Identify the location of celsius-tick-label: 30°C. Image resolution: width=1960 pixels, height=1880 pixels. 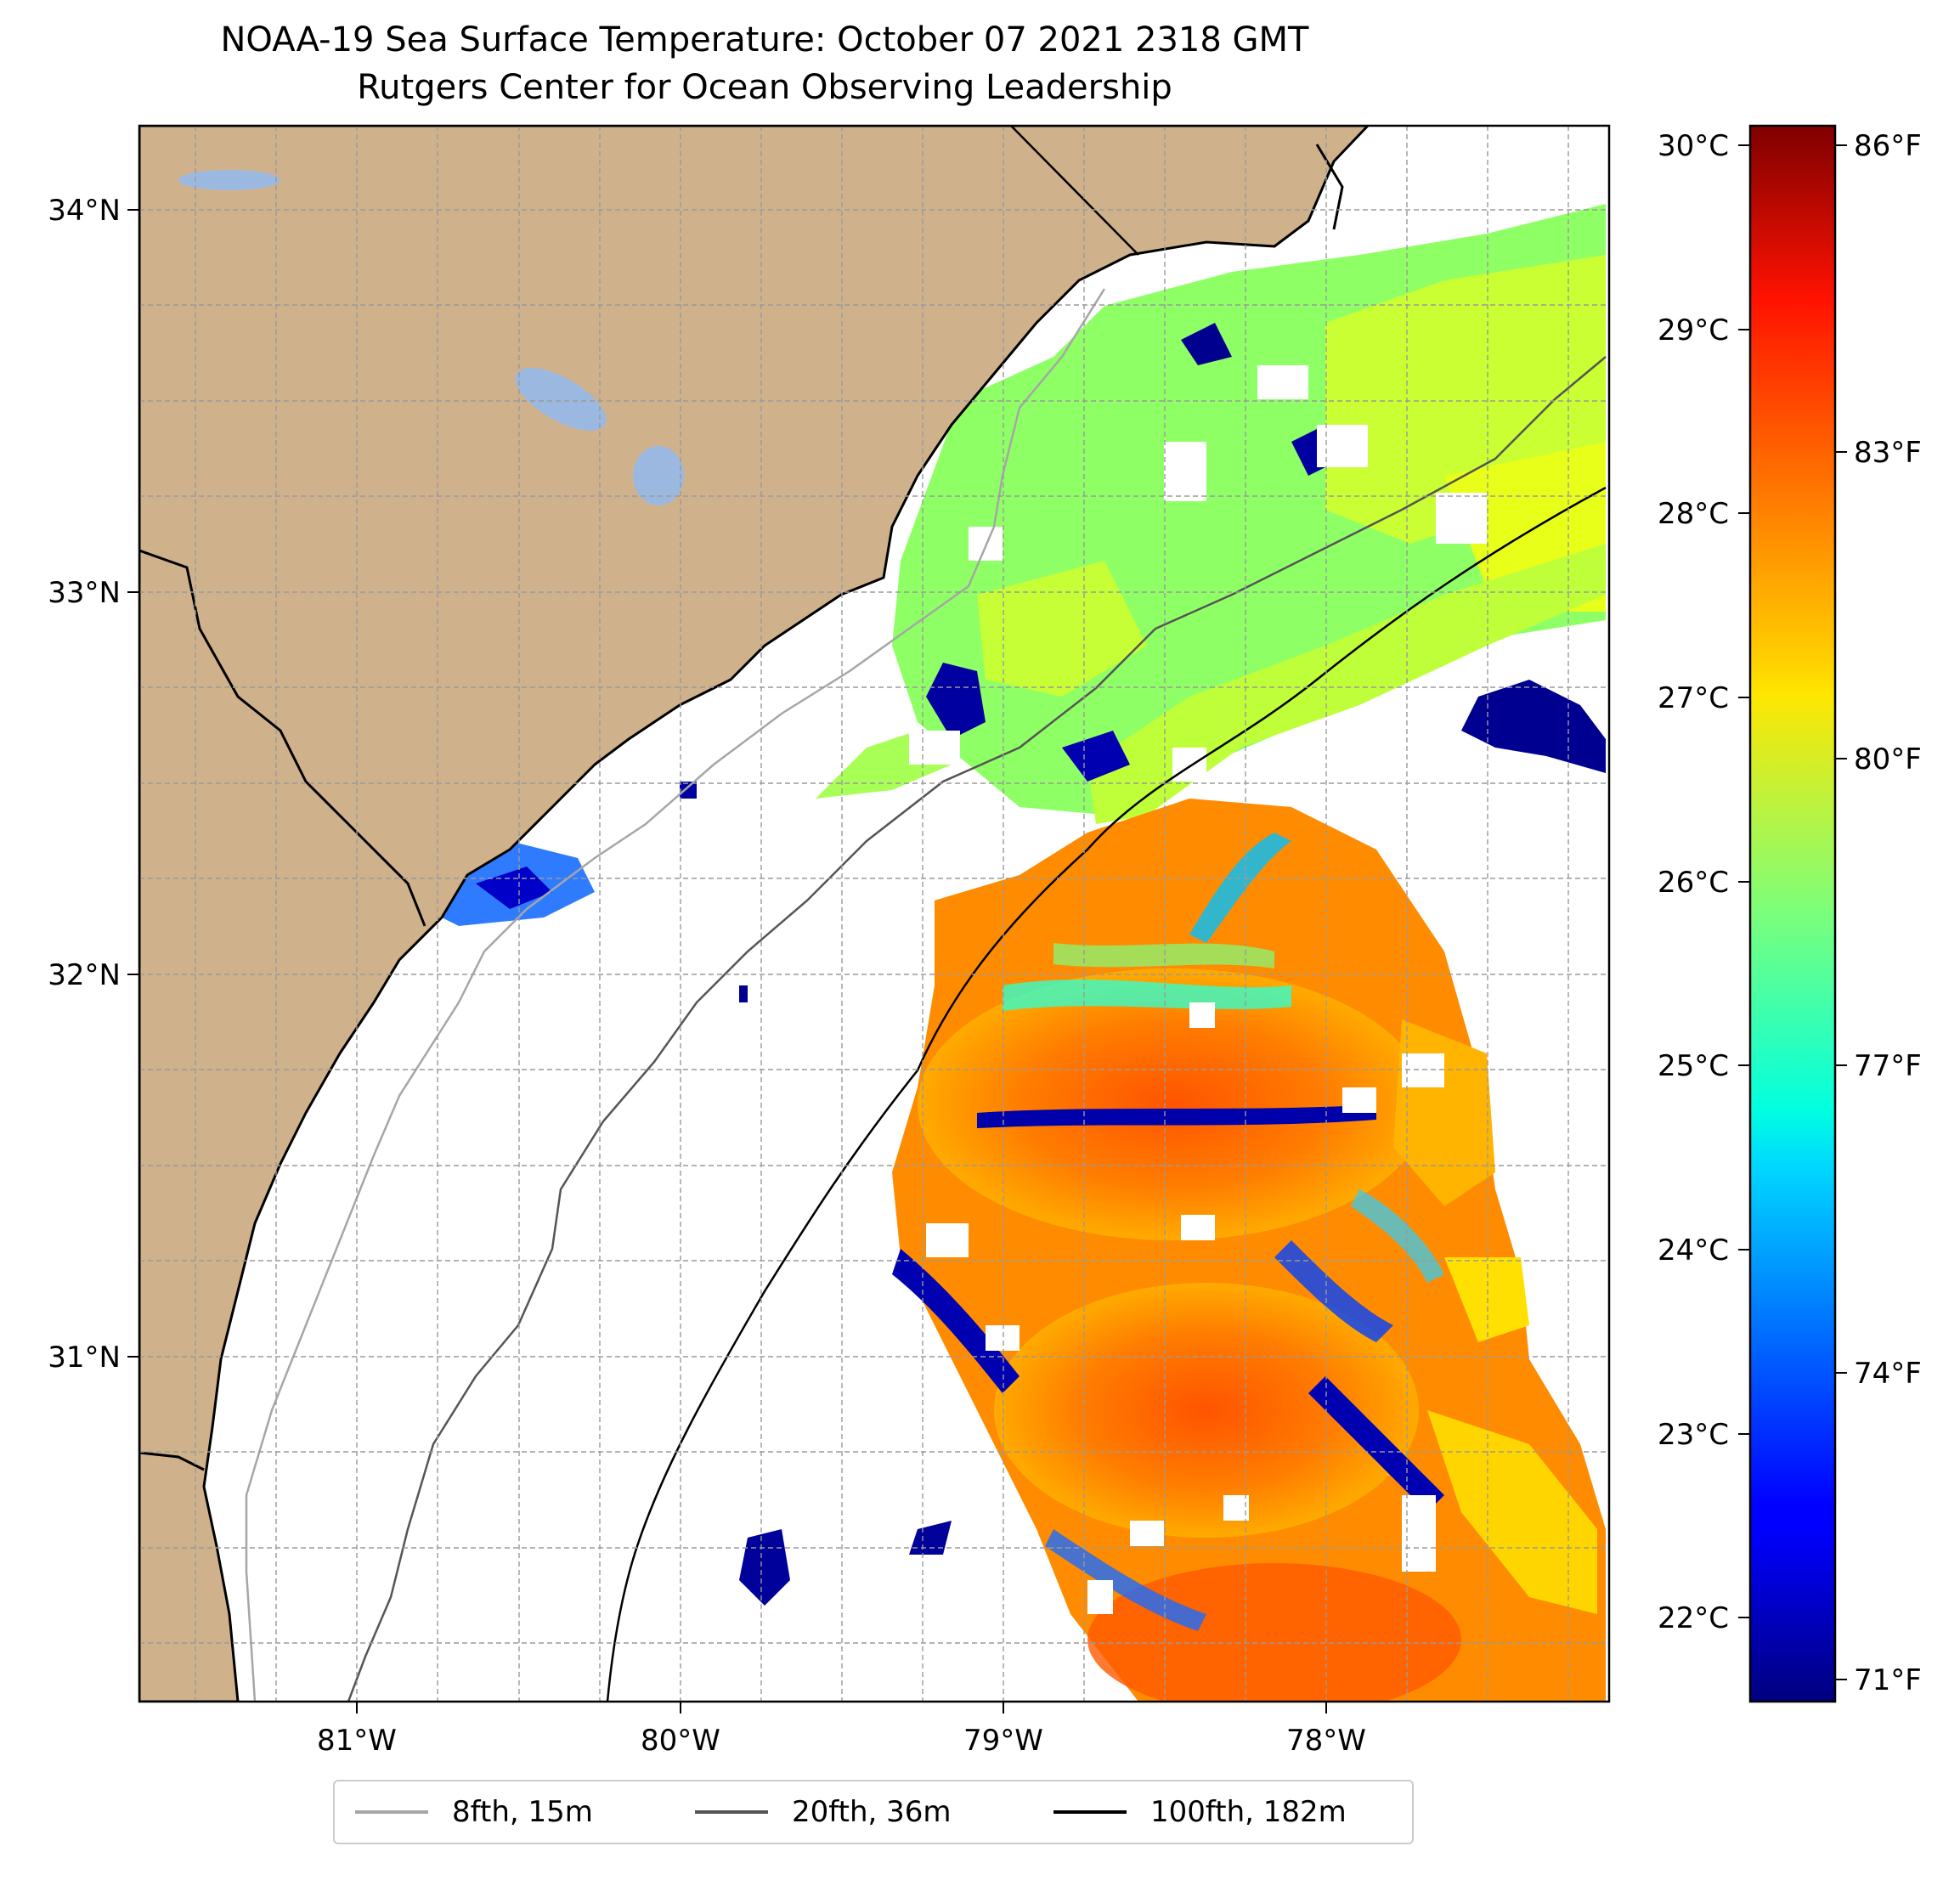
(1694, 146).